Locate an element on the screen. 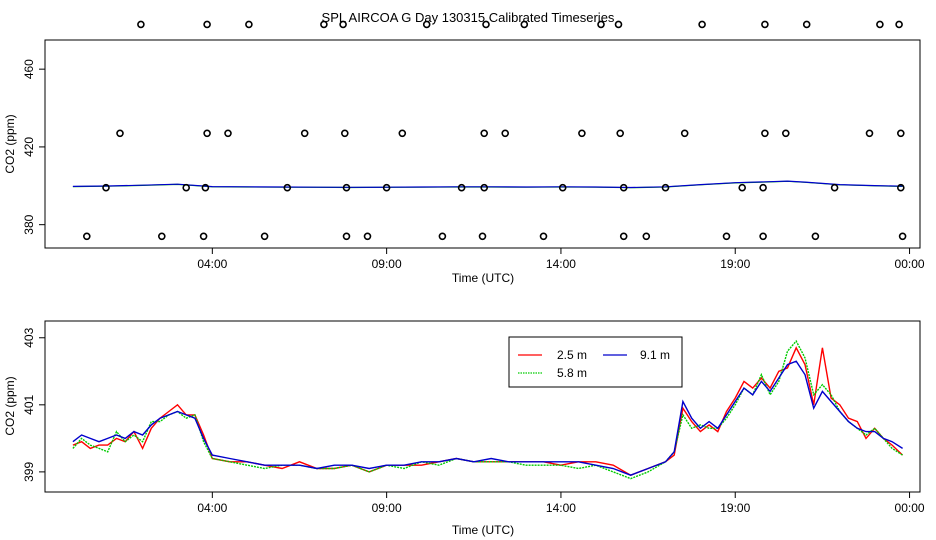 Image resolution: width=936 pixels, height=540 pixels. p1-xtick-label: 14:00 is located at coordinates (561, 264).